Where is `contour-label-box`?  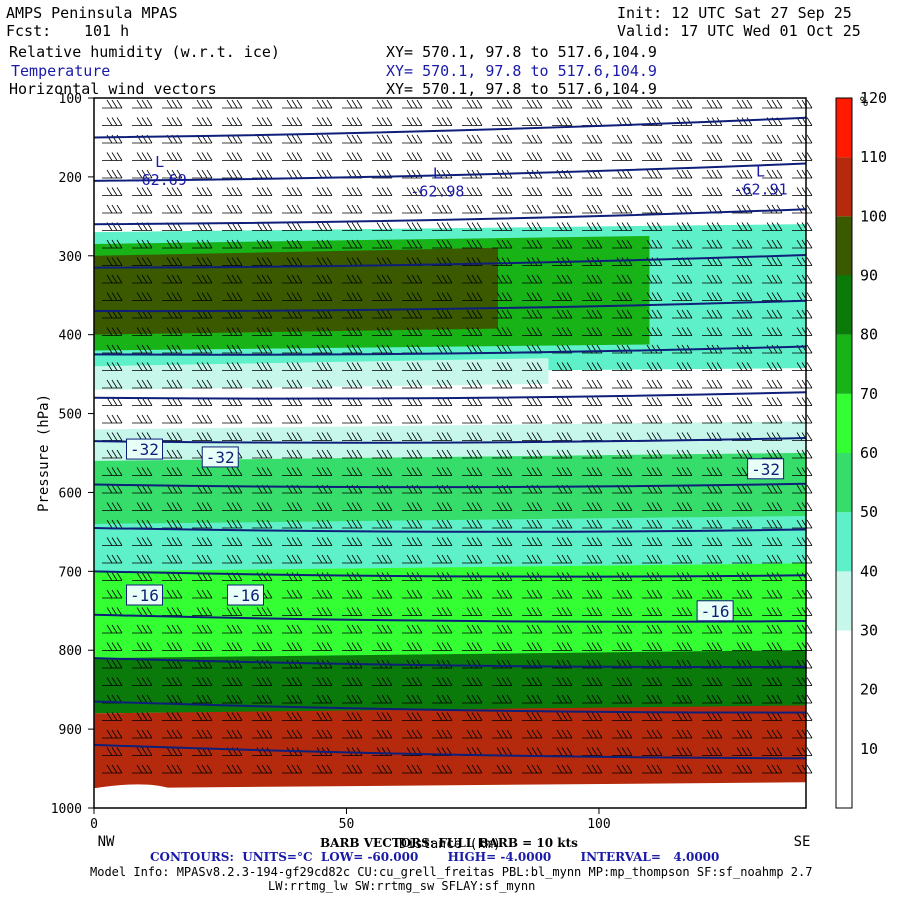 contour-label-box is located at coordinates (245, 595).